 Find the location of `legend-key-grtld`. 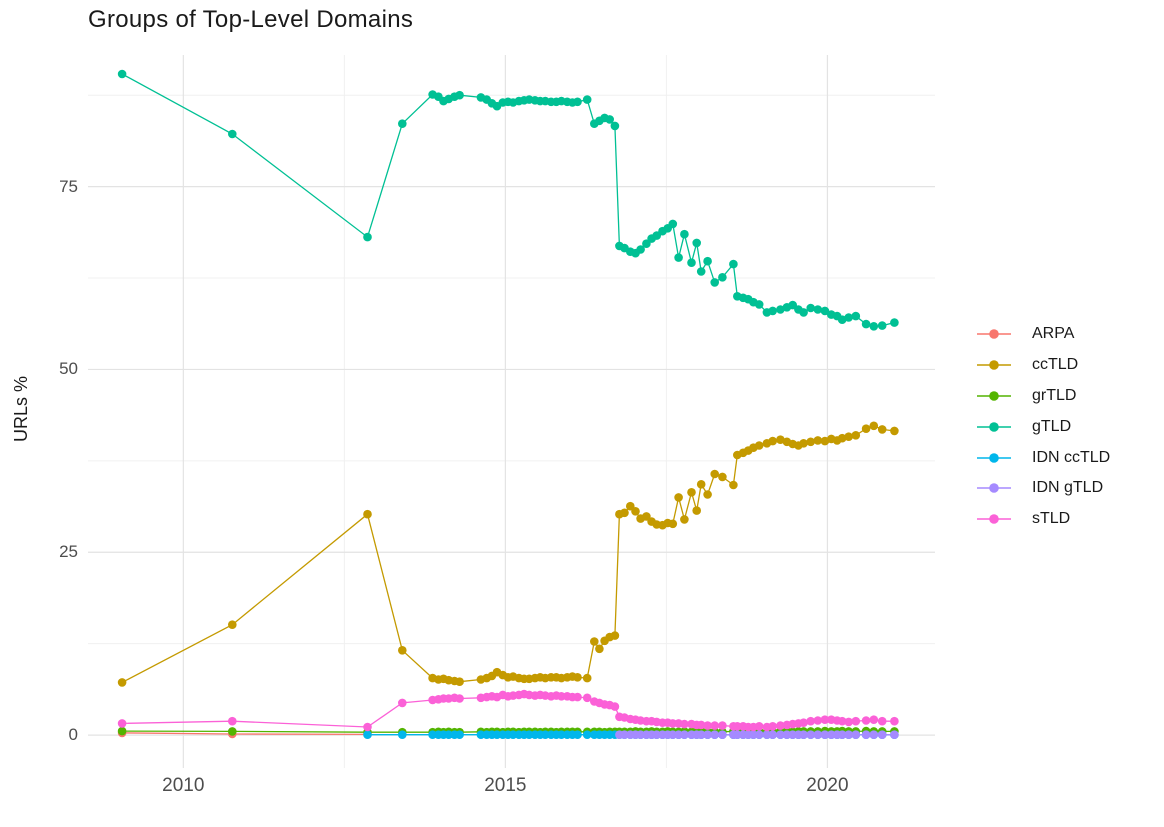

legend-key-grtld is located at coordinates (994, 396).